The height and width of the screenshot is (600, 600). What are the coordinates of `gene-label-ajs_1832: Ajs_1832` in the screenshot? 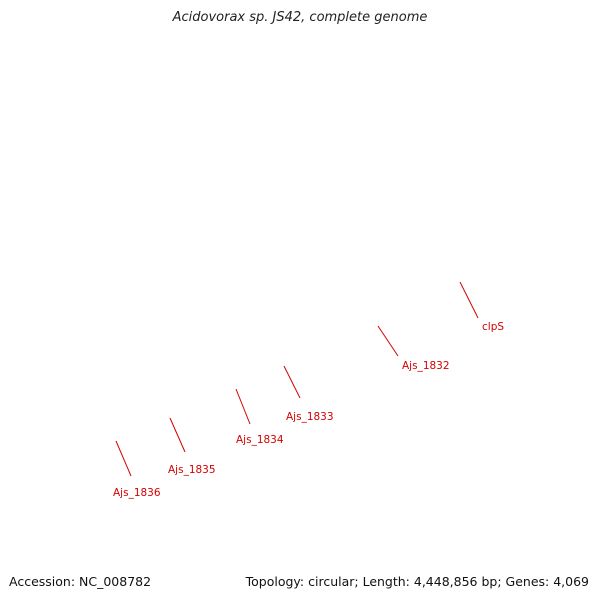 It's located at (413, 348).